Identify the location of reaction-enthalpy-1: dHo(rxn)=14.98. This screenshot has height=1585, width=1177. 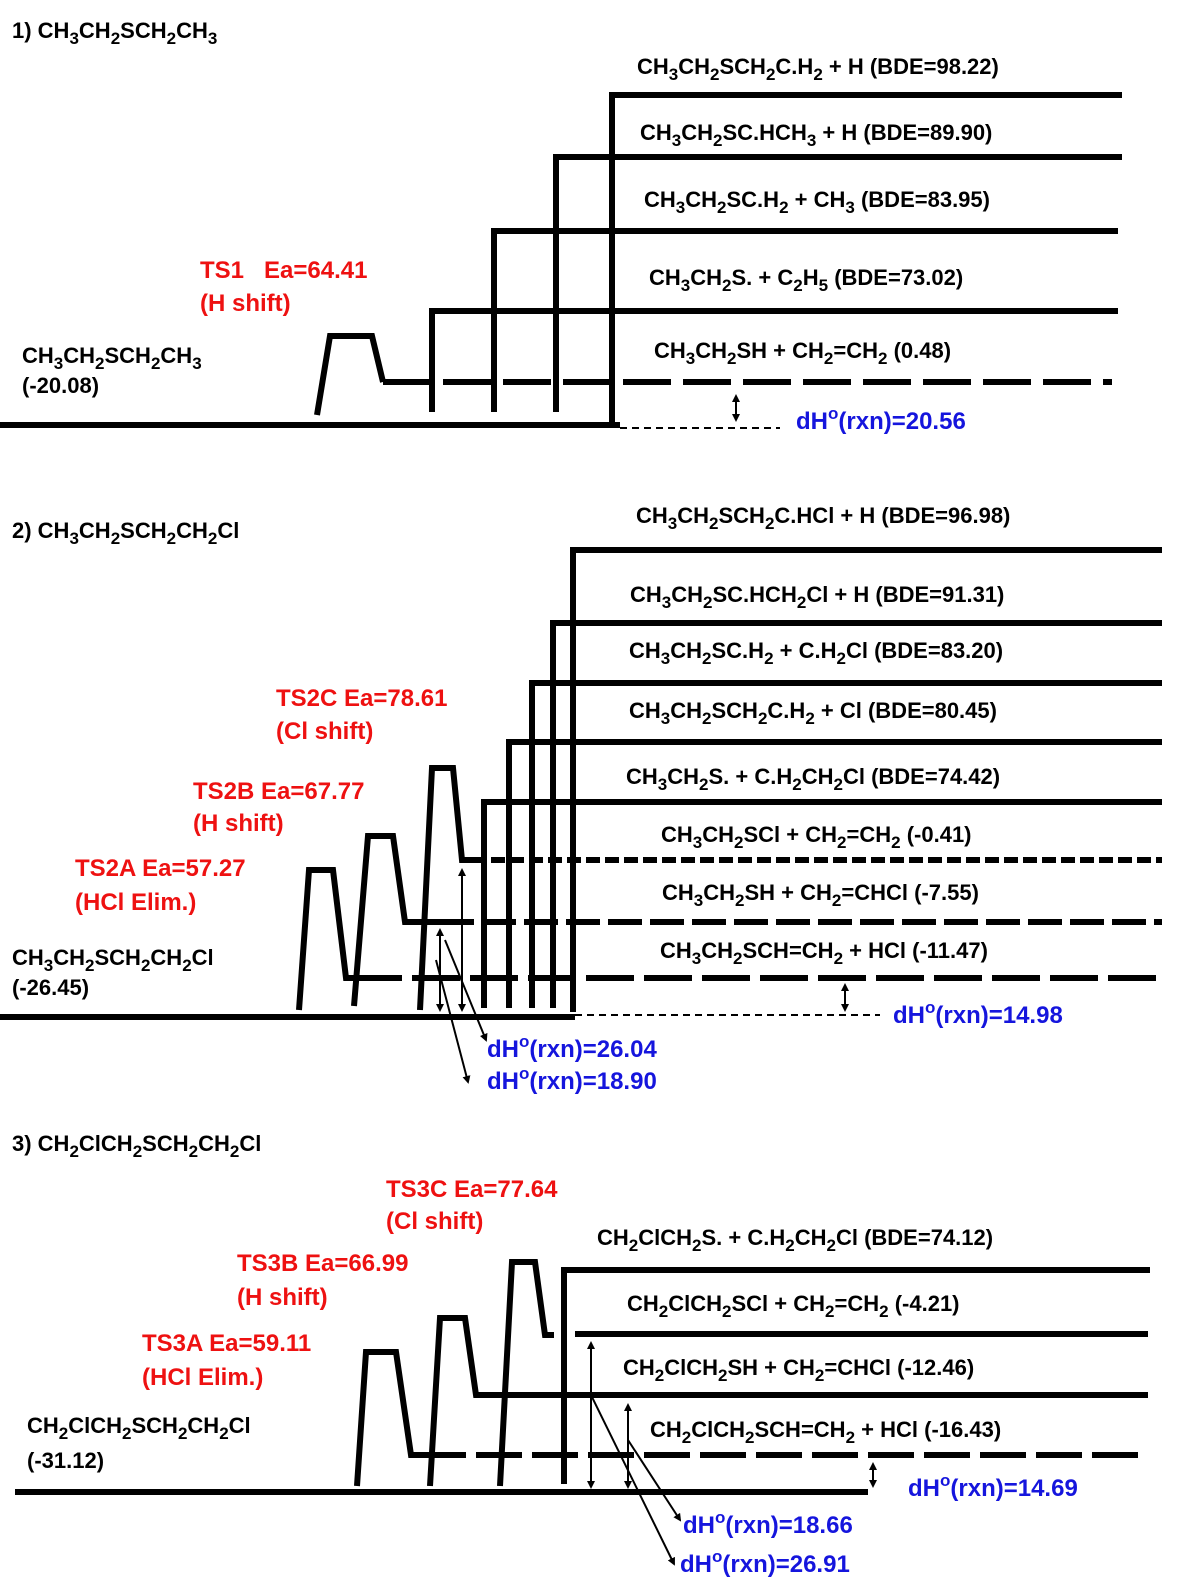
(978, 1013).